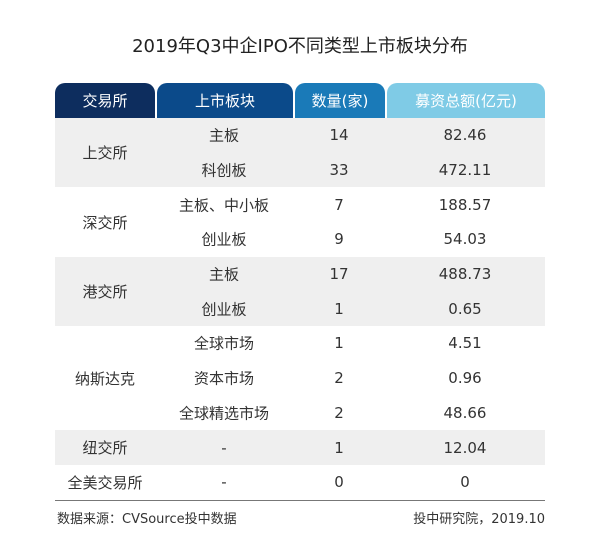  Describe the element at coordinates (465, 482) in the screenshot. I see `amount-cell: 0` at that location.